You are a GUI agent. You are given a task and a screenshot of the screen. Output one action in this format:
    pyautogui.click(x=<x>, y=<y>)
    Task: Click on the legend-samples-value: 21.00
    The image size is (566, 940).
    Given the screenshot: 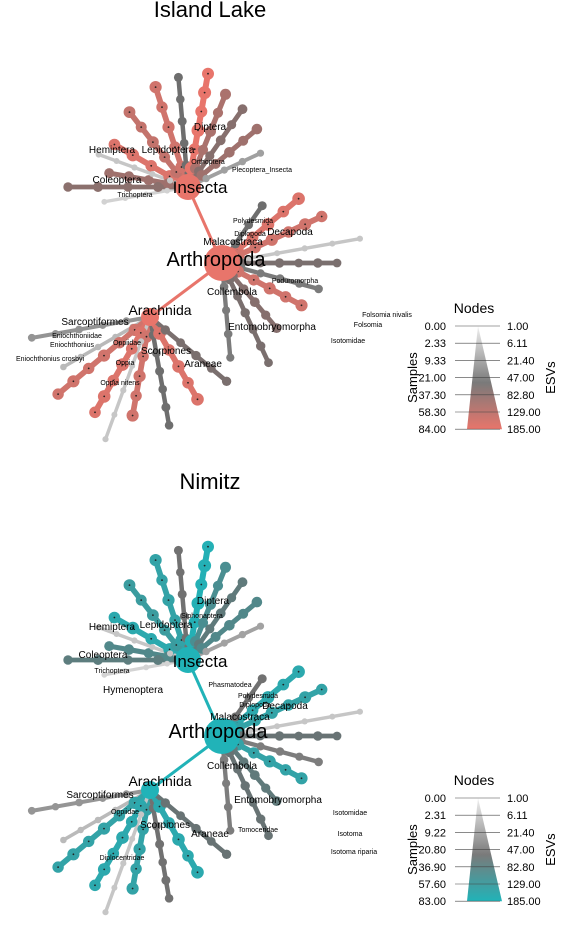 What is the action you would take?
    pyautogui.click(x=432, y=379)
    